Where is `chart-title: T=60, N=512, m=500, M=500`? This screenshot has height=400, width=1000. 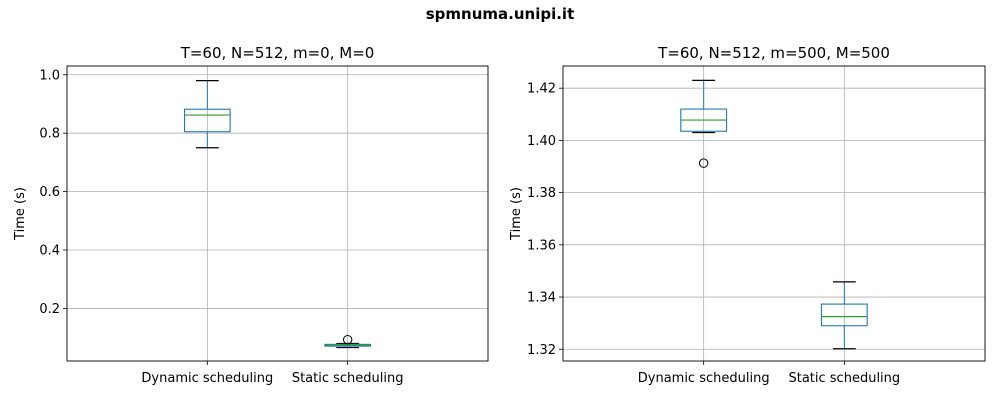
chart-title: T=60, N=512, m=500, M=500 is located at coordinates (773, 53).